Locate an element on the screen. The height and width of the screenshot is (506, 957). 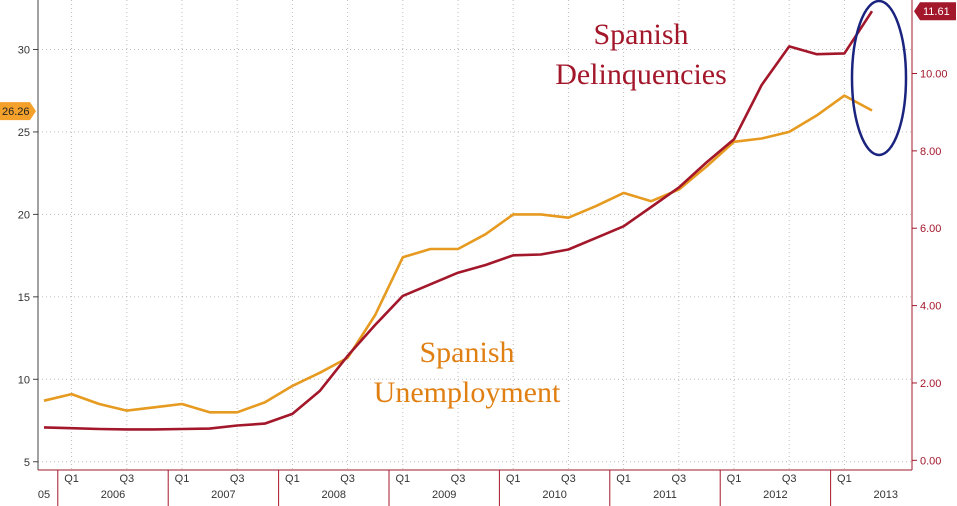
unemployment-last-value-label: 26.26 is located at coordinates (16, 112).